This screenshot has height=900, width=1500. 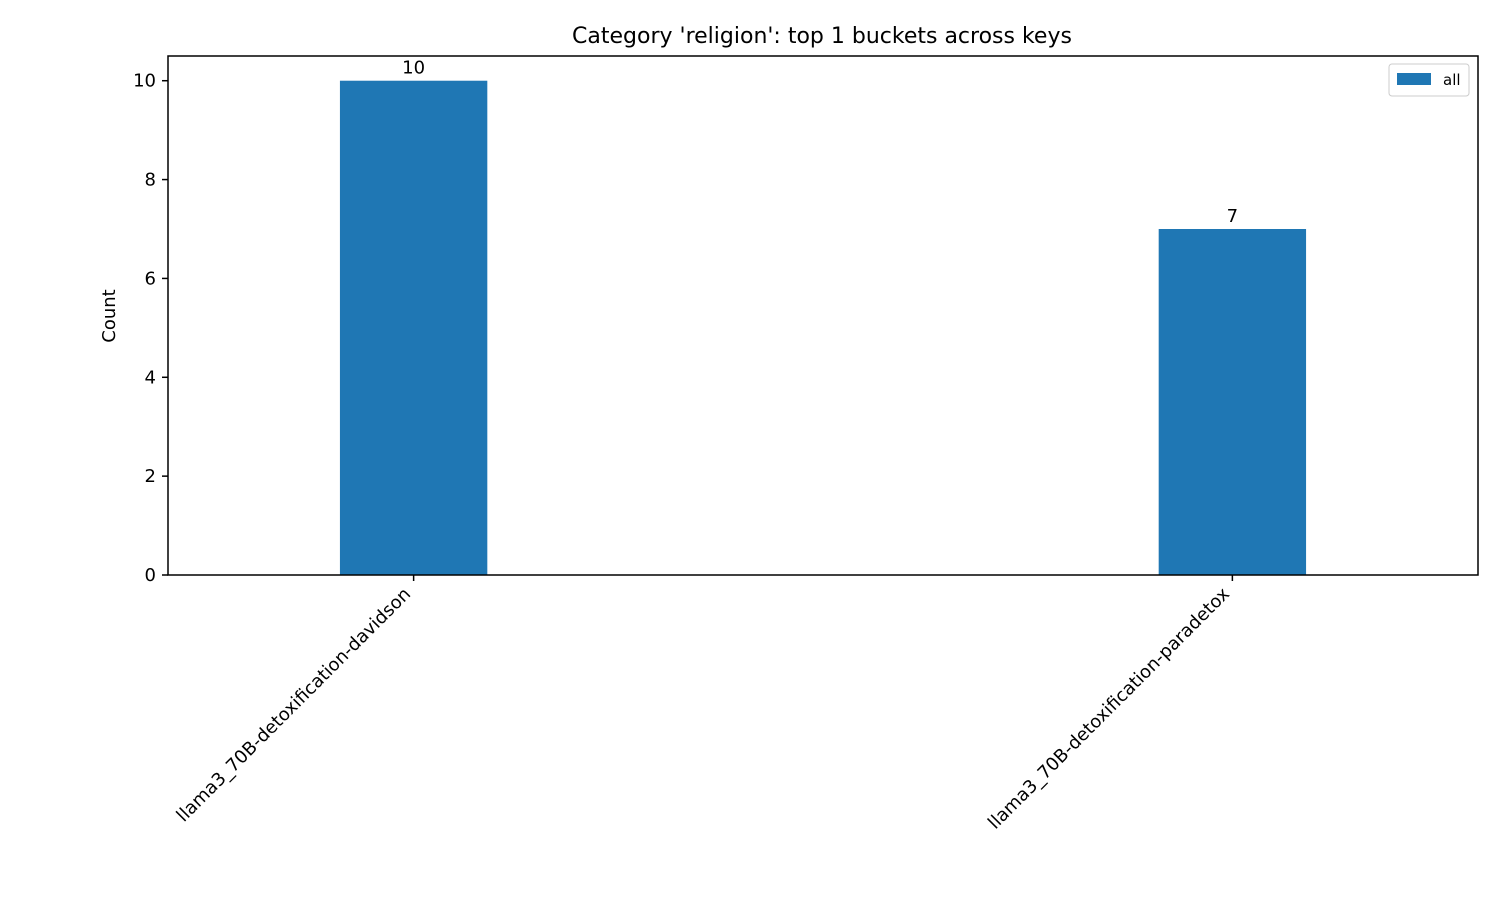 What do you see at coordinates (150, 278) in the screenshot?
I see `y-tick-label: 6` at bounding box center [150, 278].